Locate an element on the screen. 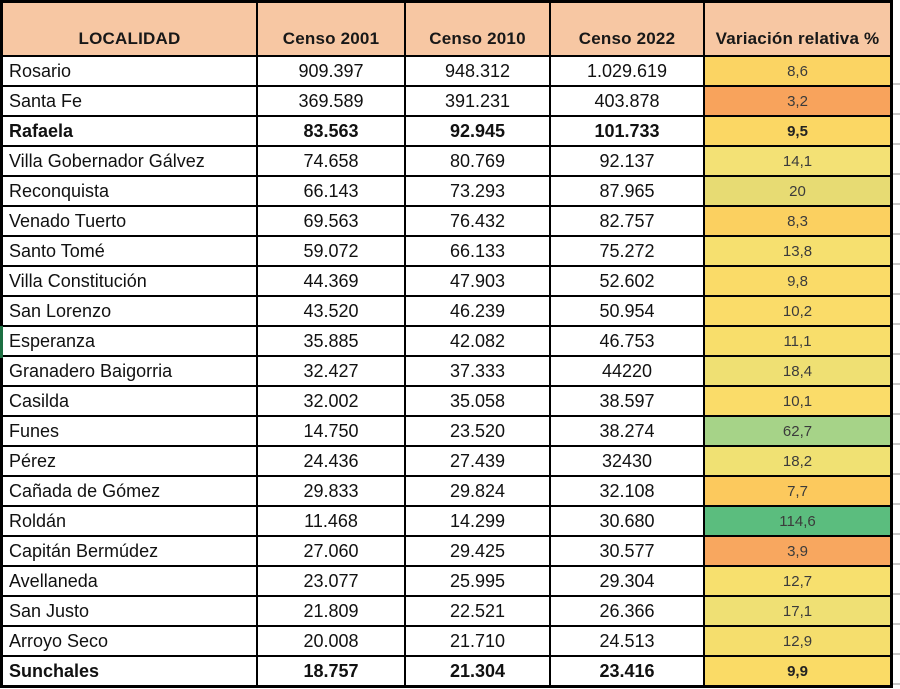 This screenshot has height=689, width=900. variacion-cell: 18,4 is located at coordinates (797, 371).